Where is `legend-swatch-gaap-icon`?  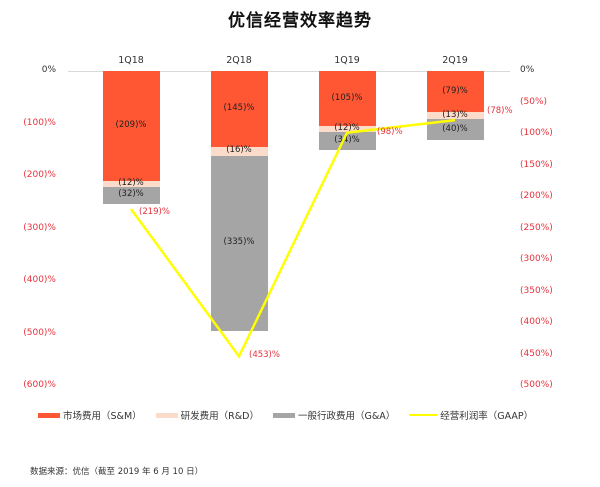 legend-swatch-gaap-icon is located at coordinates (423, 415).